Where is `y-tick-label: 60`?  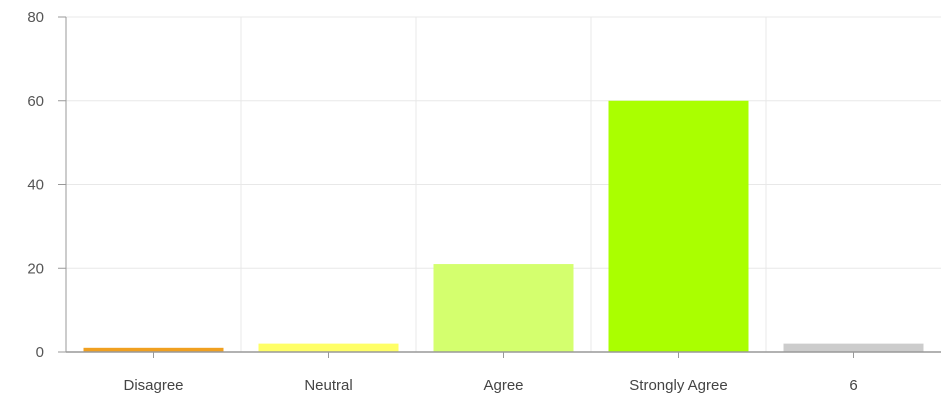
y-tick-label: 60 is located at coordinates (35, 101).